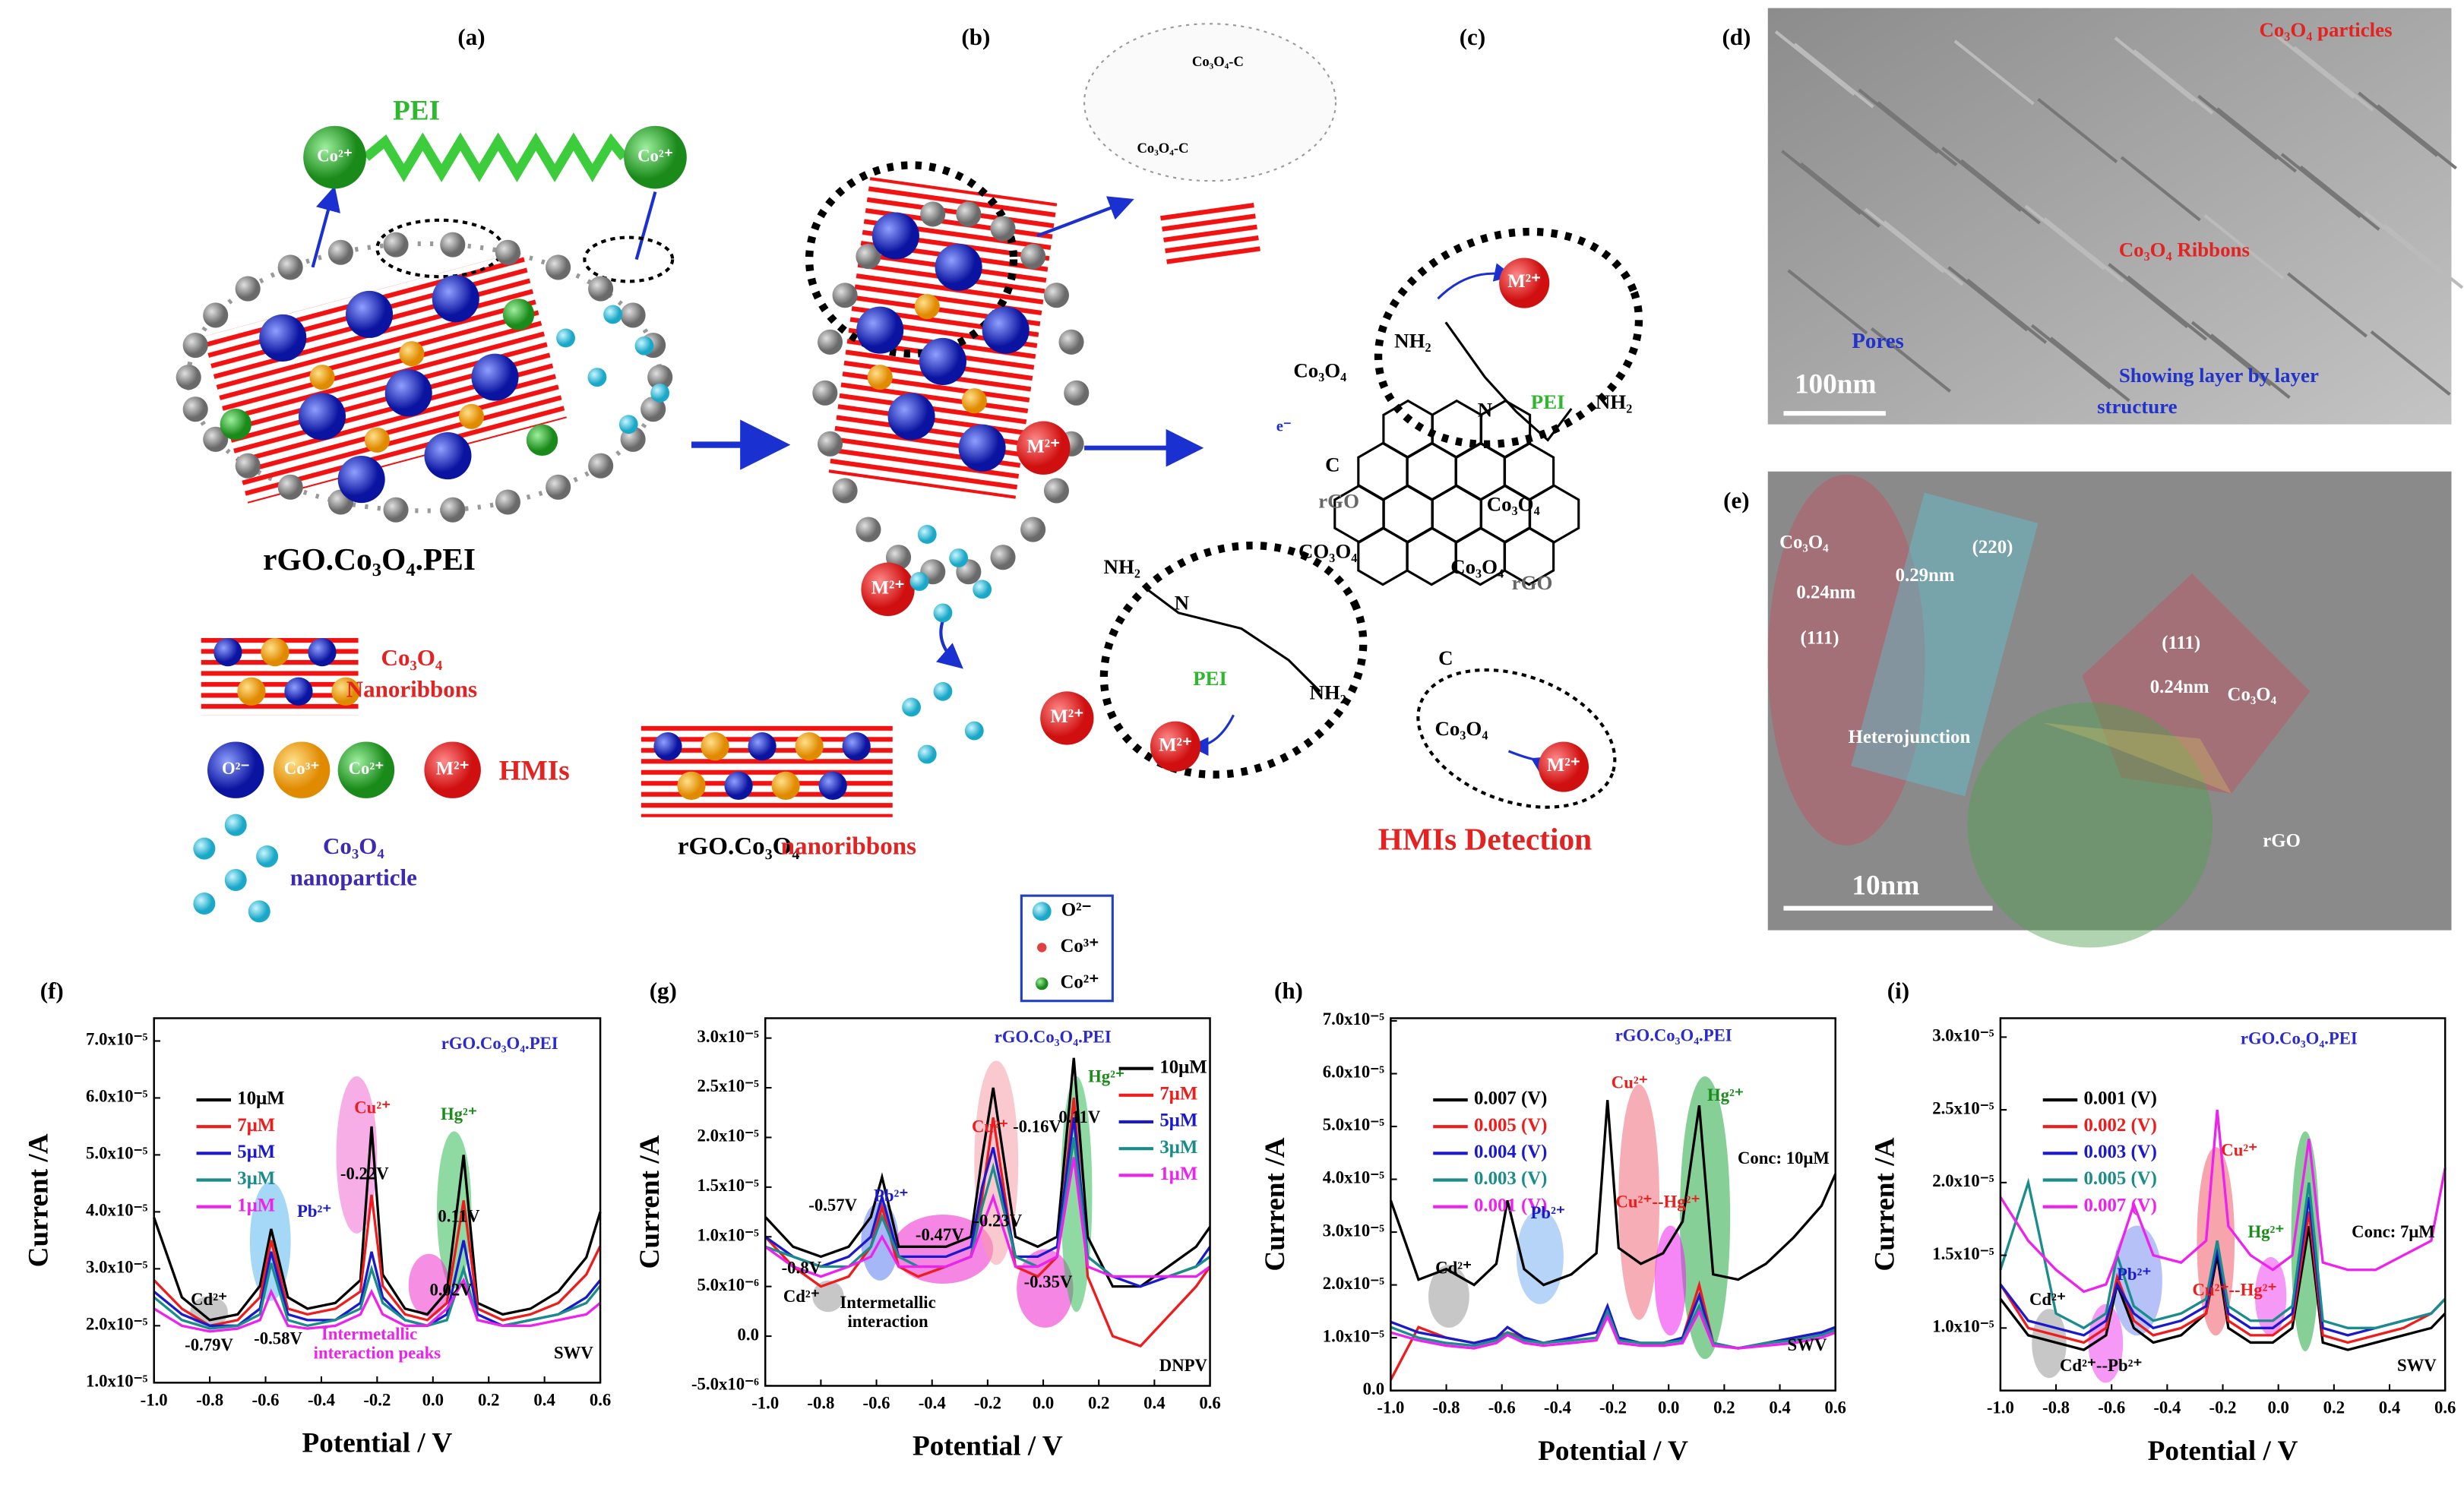 The image size is (2464, 1485). I want to click on annotation: 0.11V, so click(1079, 1116).